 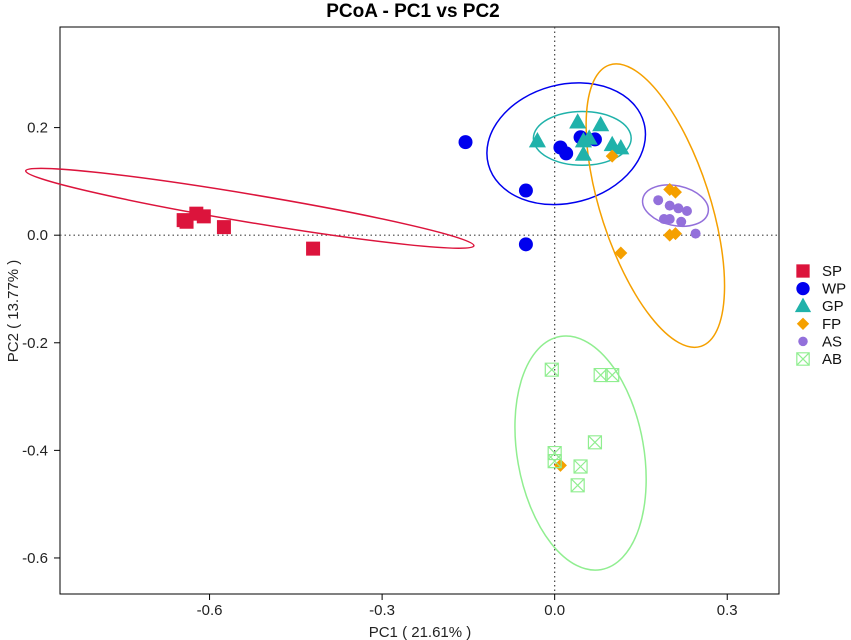 What do you see at coordinates (833, 306) in the screenshot?
I see `legend-label-gp: GP` at bounding box center [833, 306].